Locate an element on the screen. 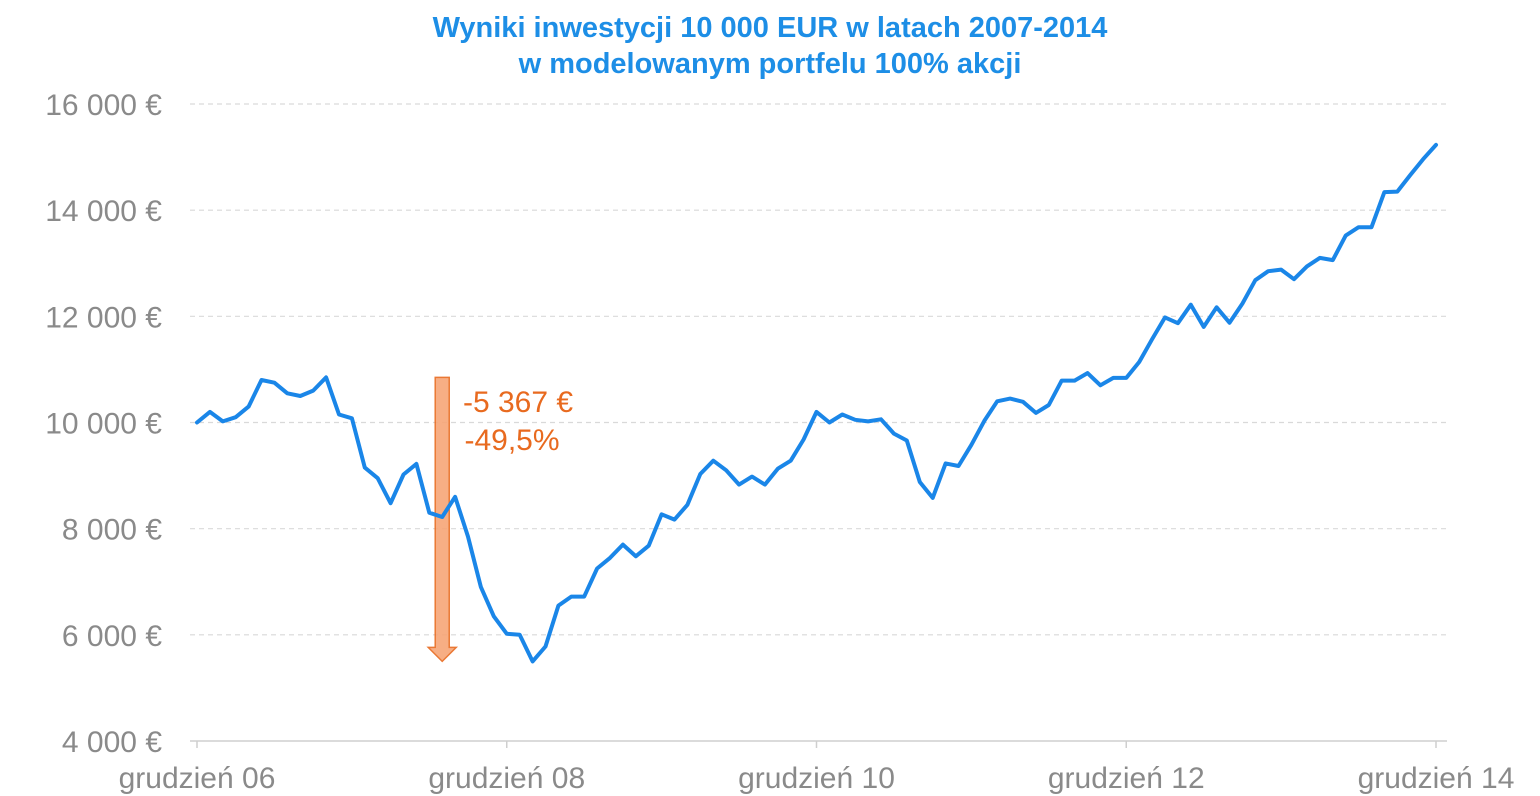  x-tick-label: grudzień 10 is located at coordinates (816, 778).